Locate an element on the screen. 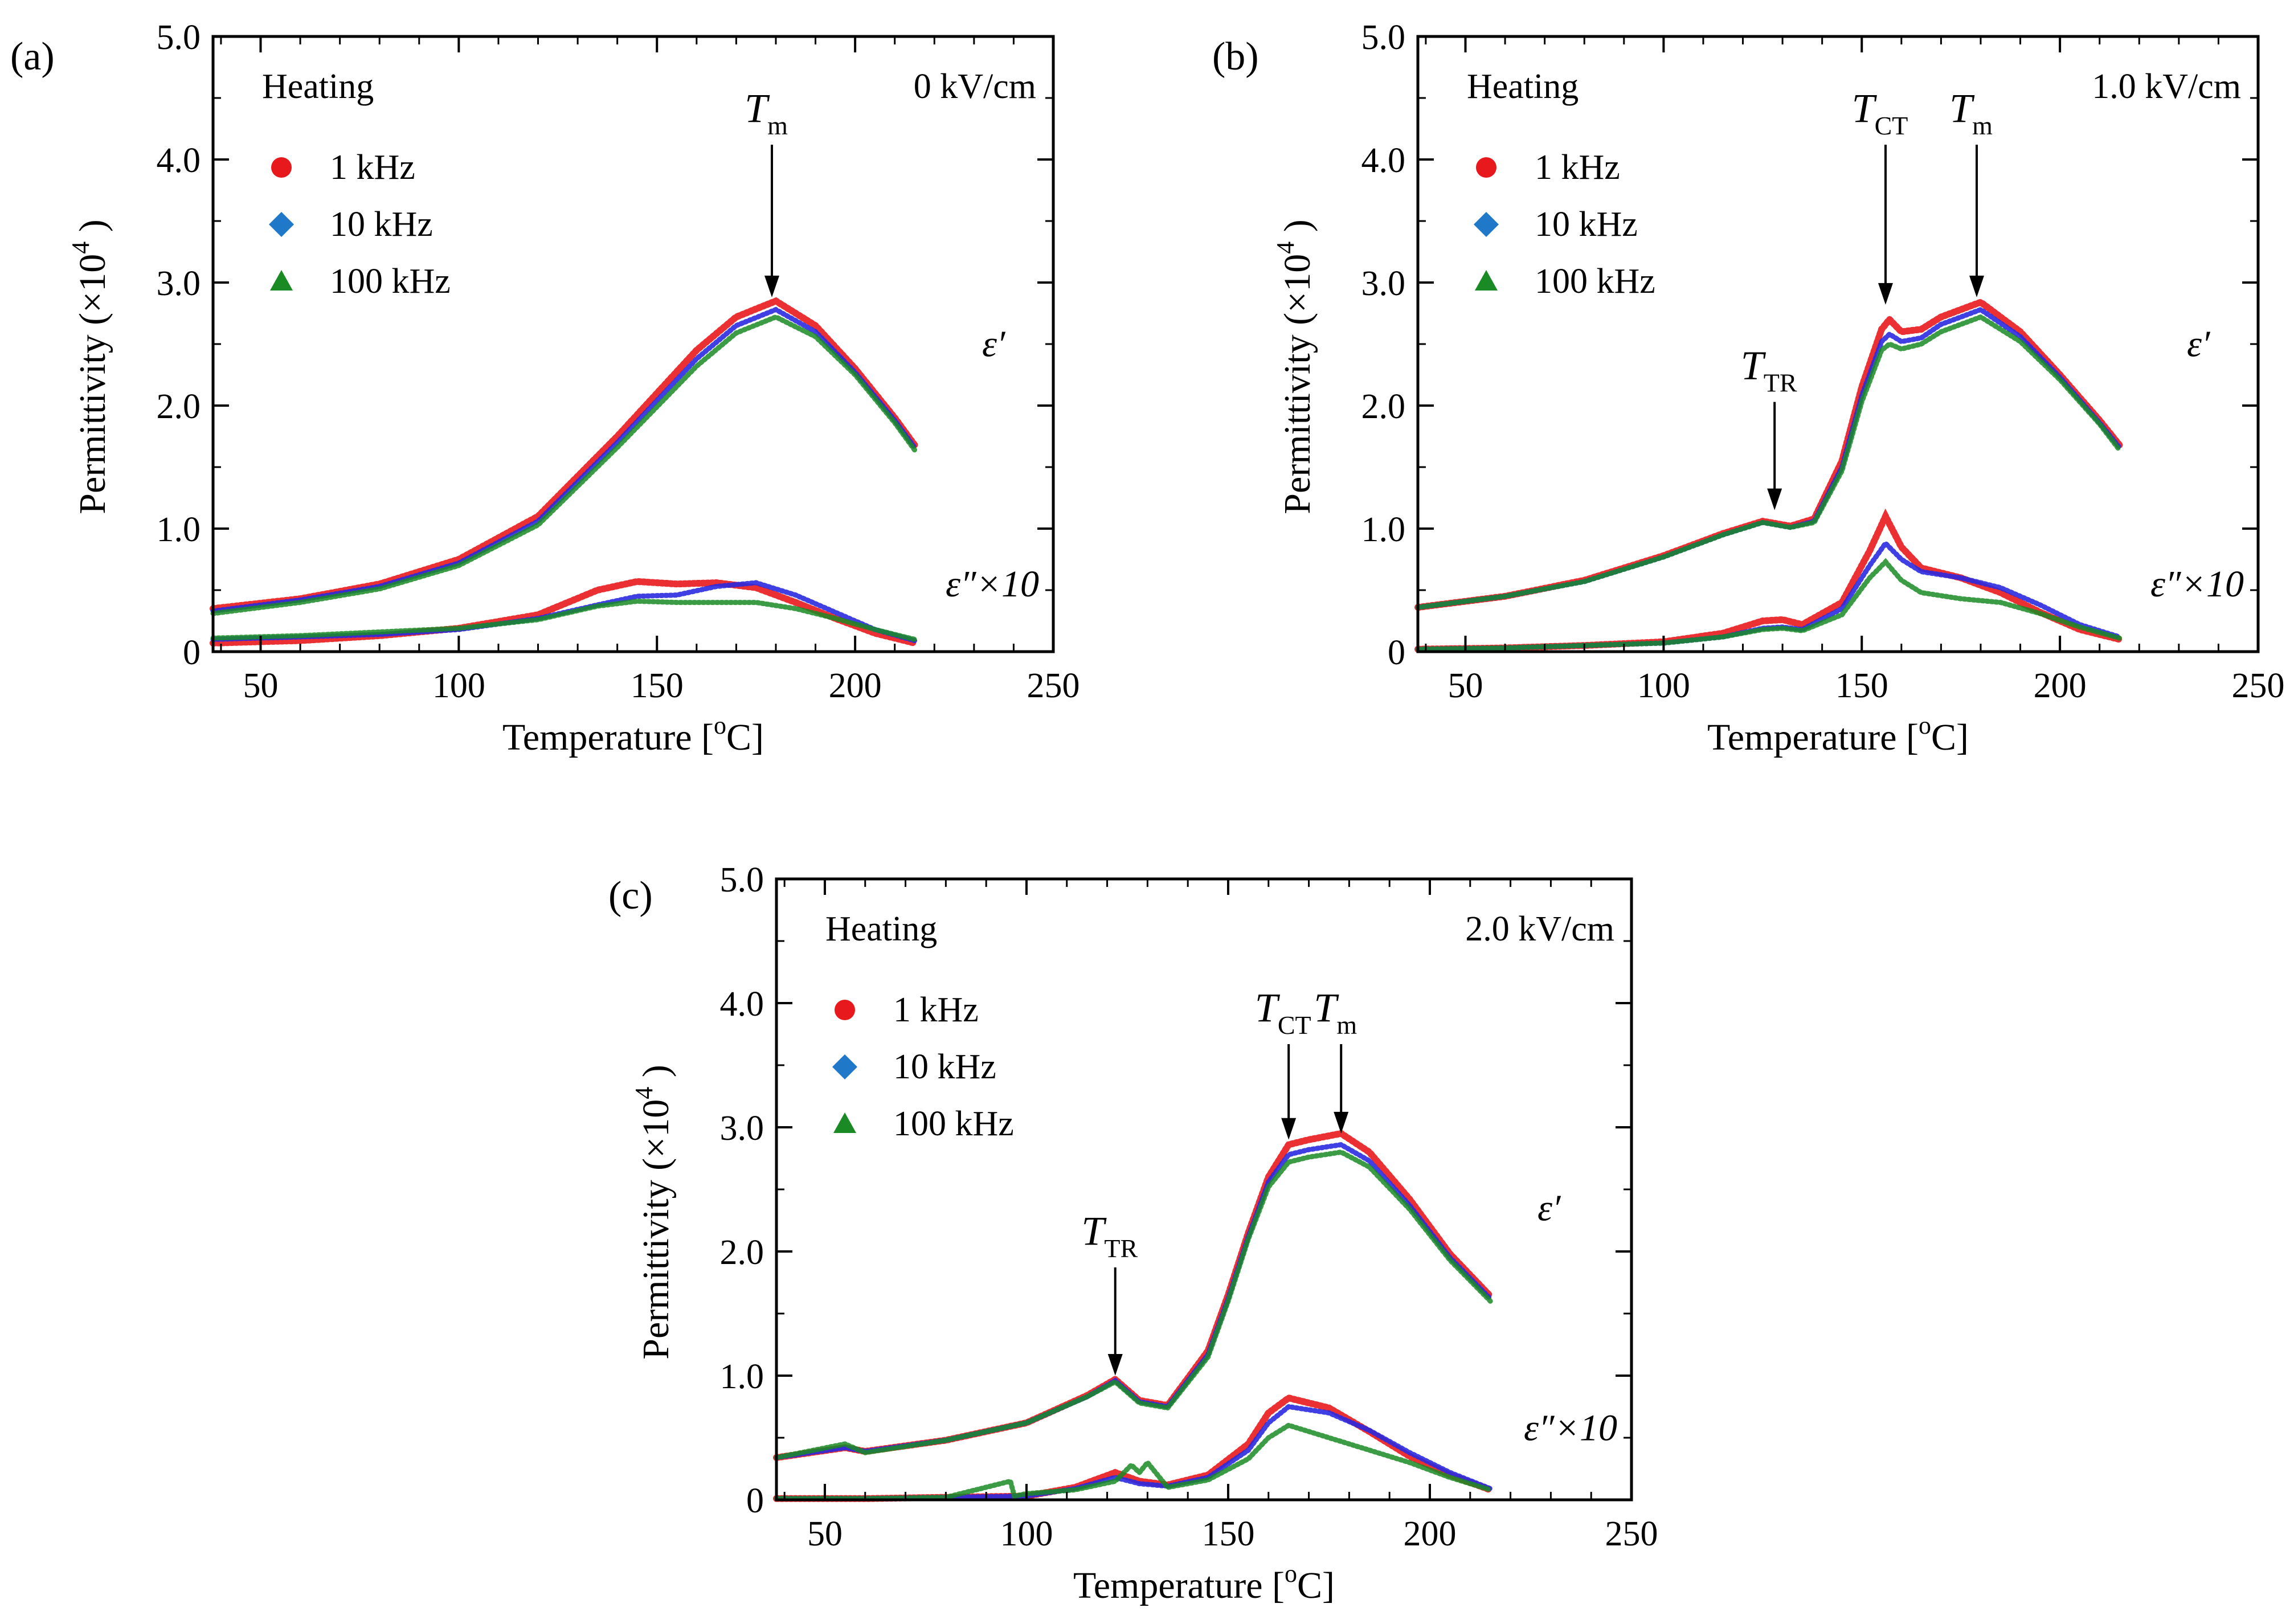 The height and width of the screenshot is (1624, 2294). legend-entry: 100 kHz is located at coordinates (361, 281).